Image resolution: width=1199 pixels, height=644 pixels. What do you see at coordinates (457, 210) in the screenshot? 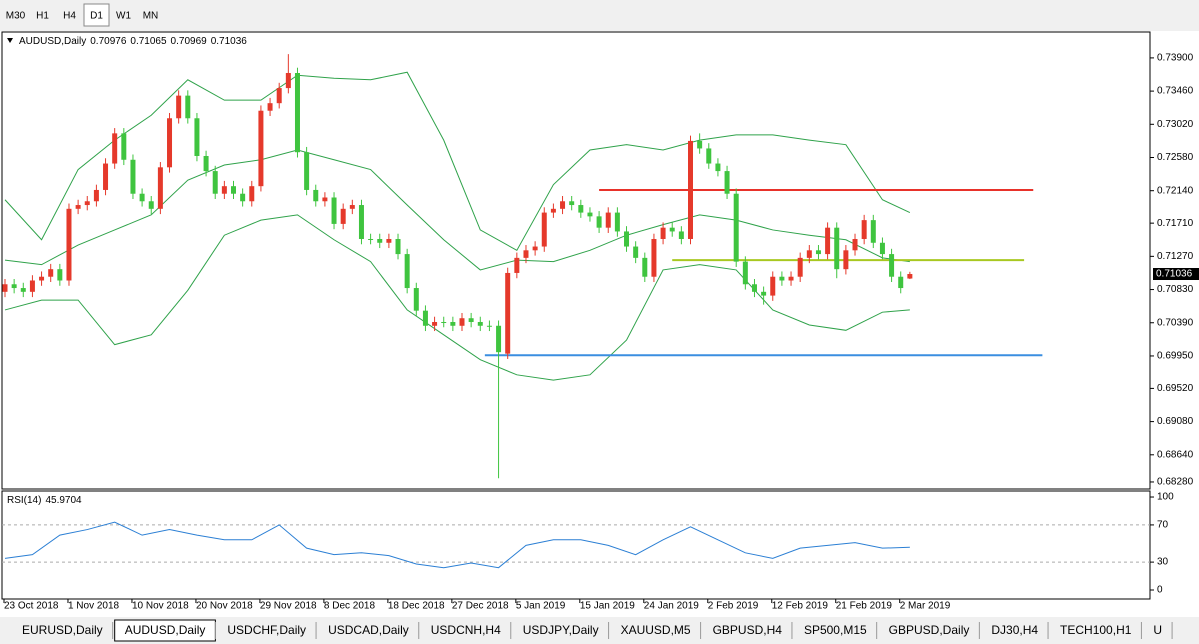
I see `bollinger-band` at bounding box center [457, 210].